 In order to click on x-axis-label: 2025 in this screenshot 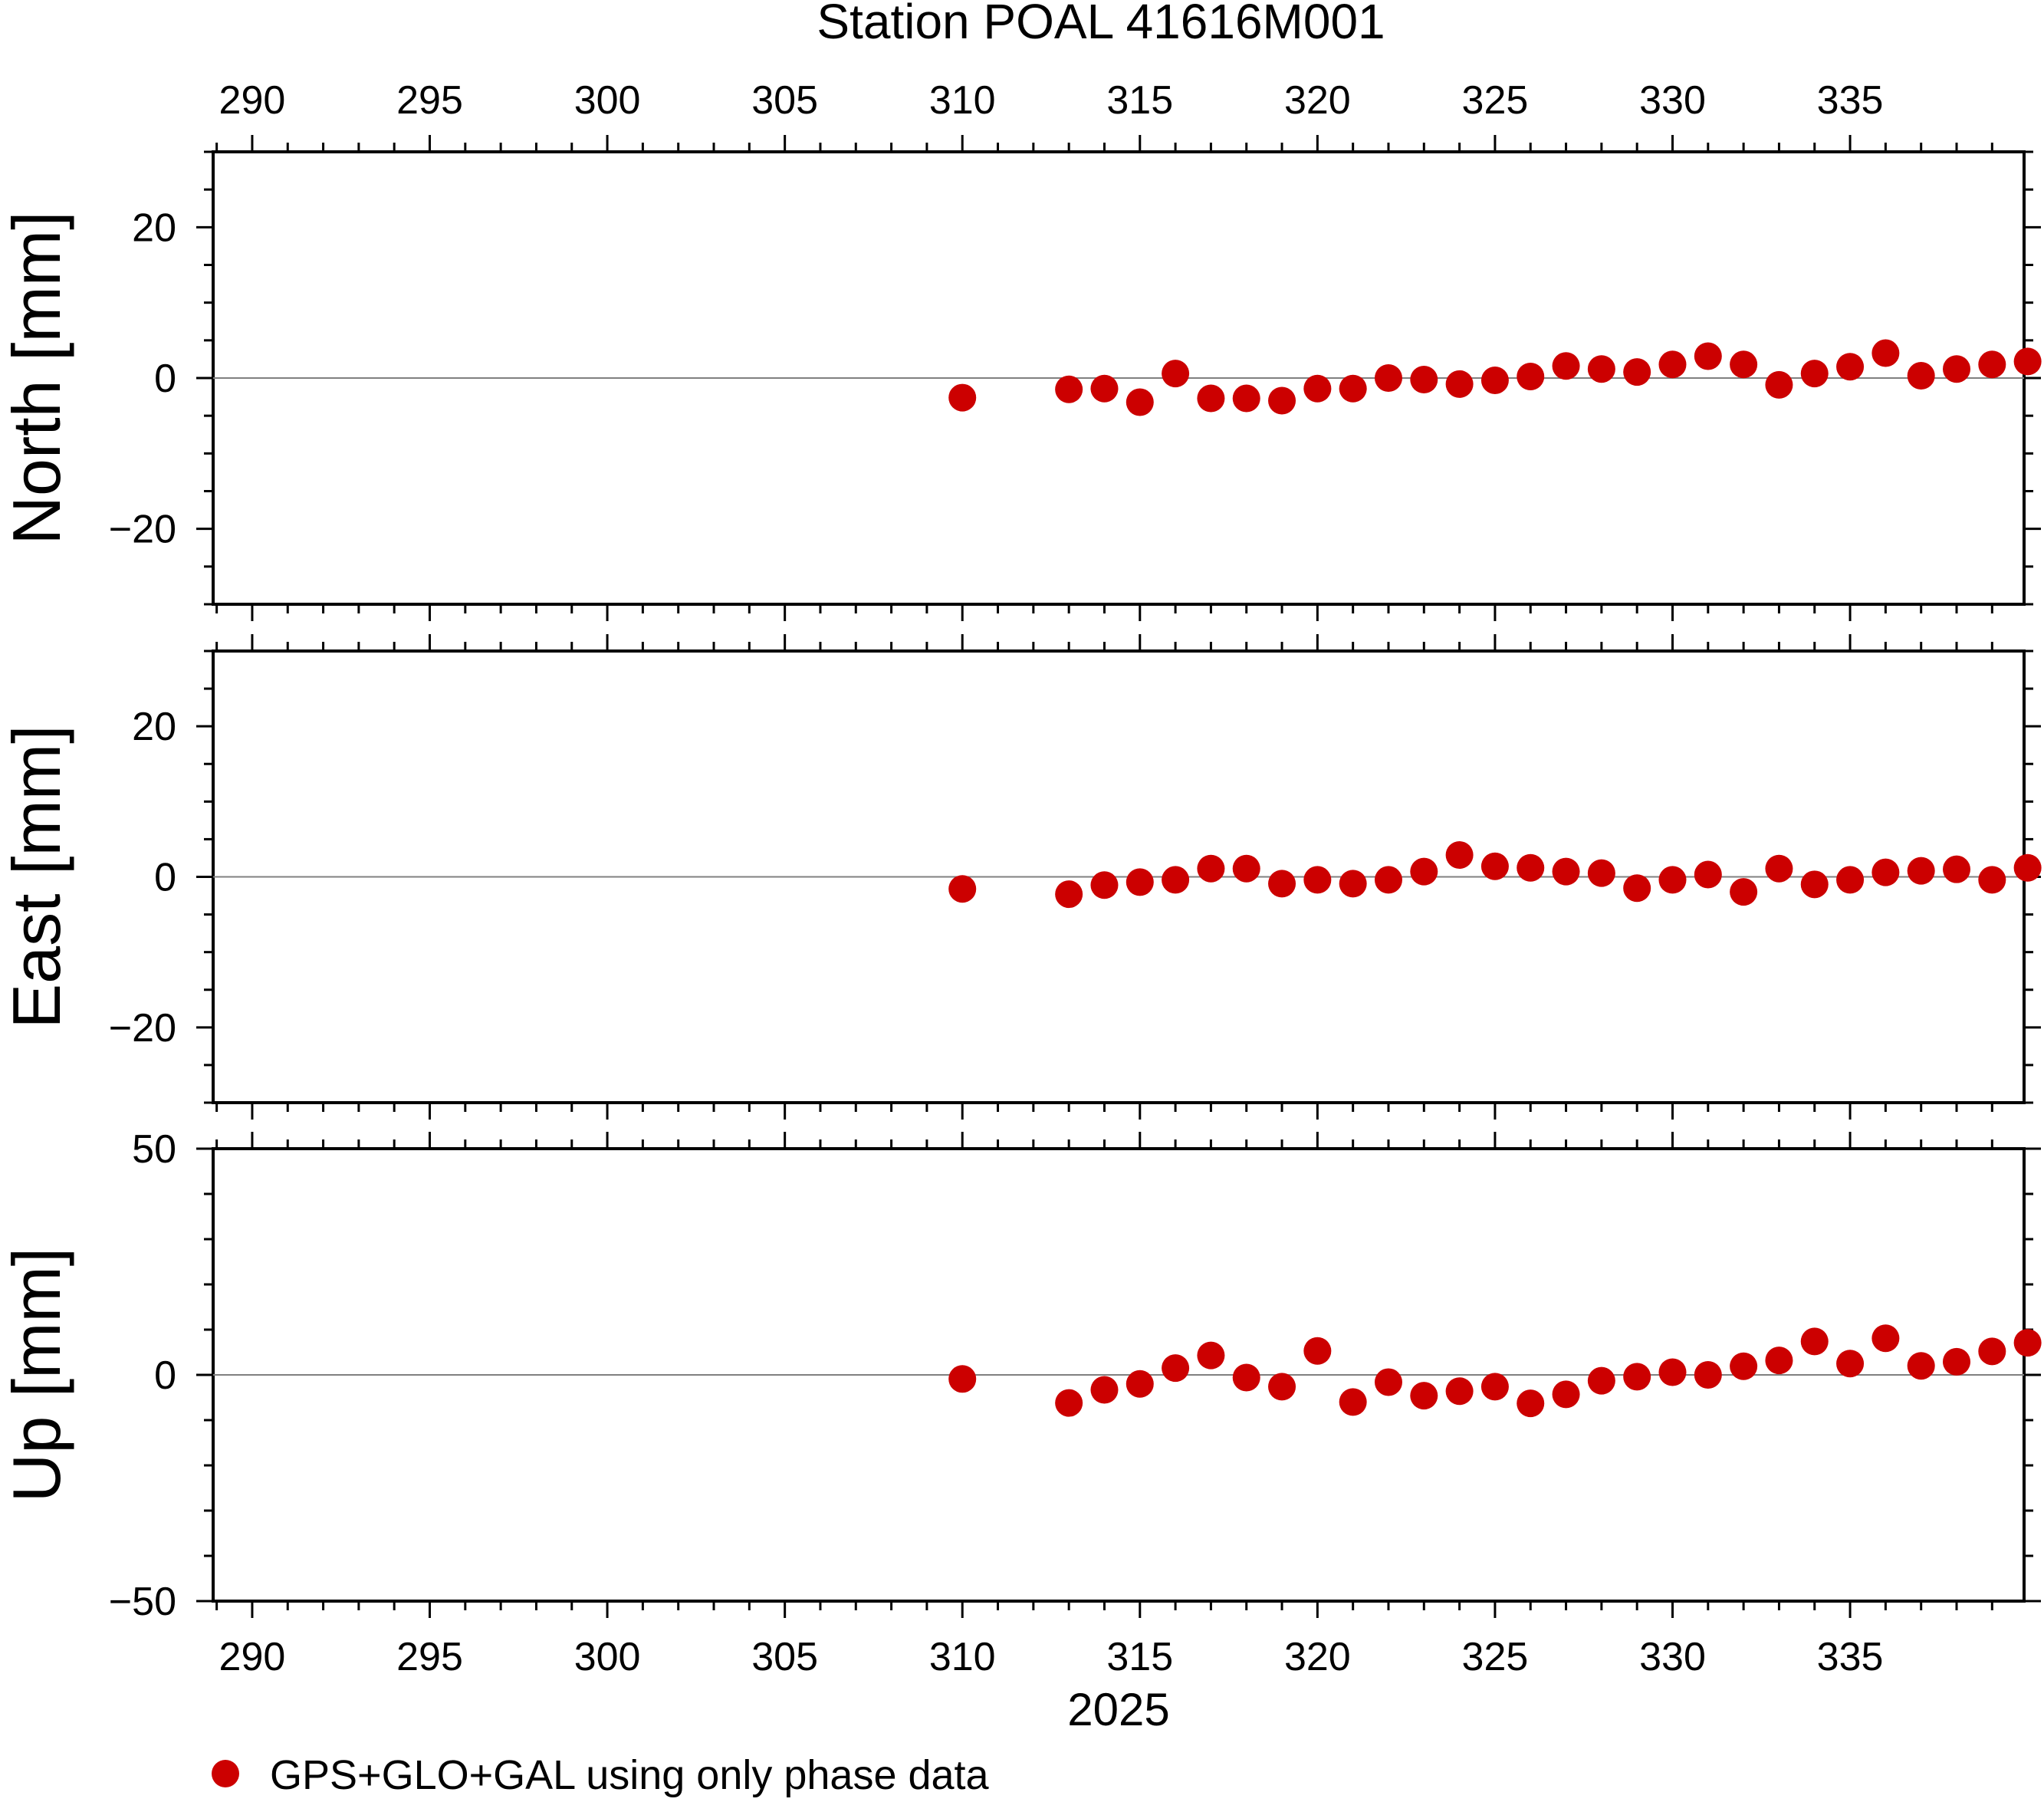, I will do `click(1118, 1710)`.